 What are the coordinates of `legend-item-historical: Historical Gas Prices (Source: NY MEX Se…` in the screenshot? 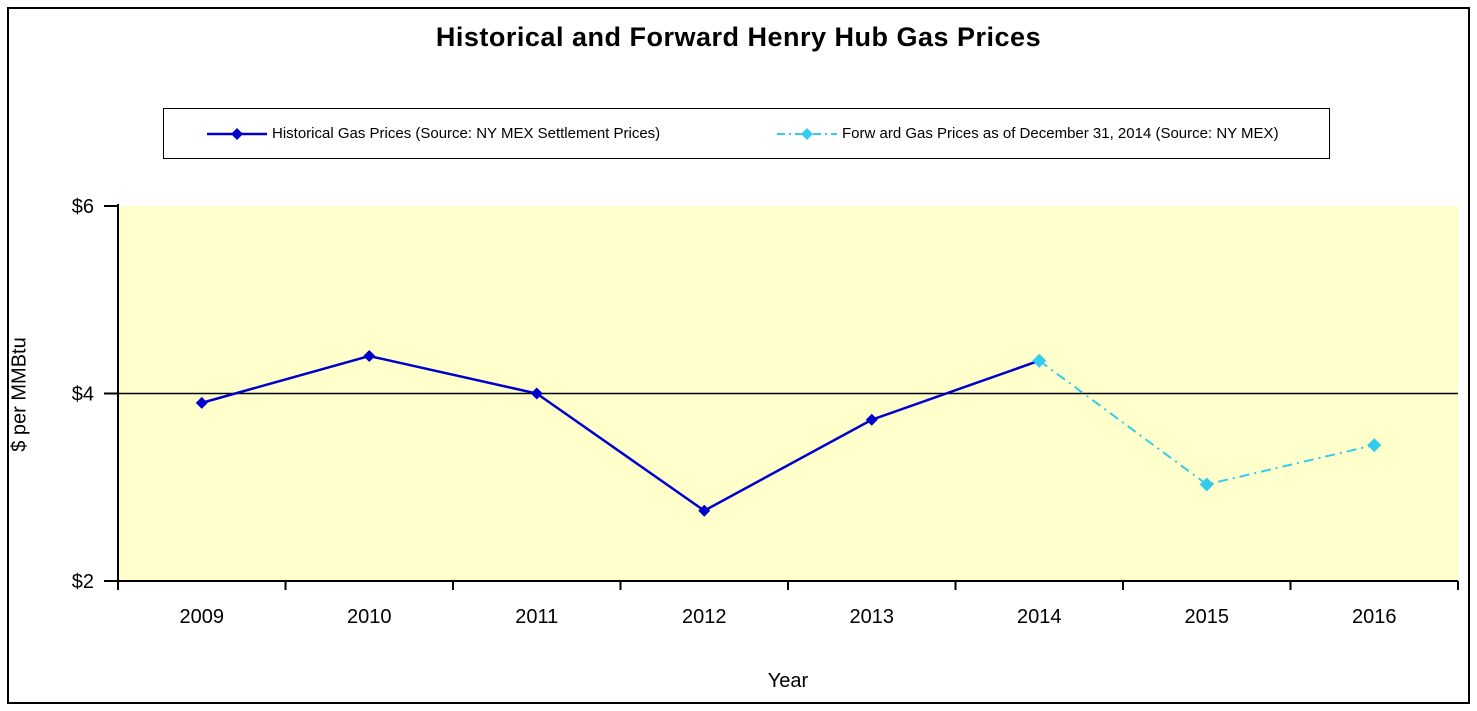 It's located at (433, 133).